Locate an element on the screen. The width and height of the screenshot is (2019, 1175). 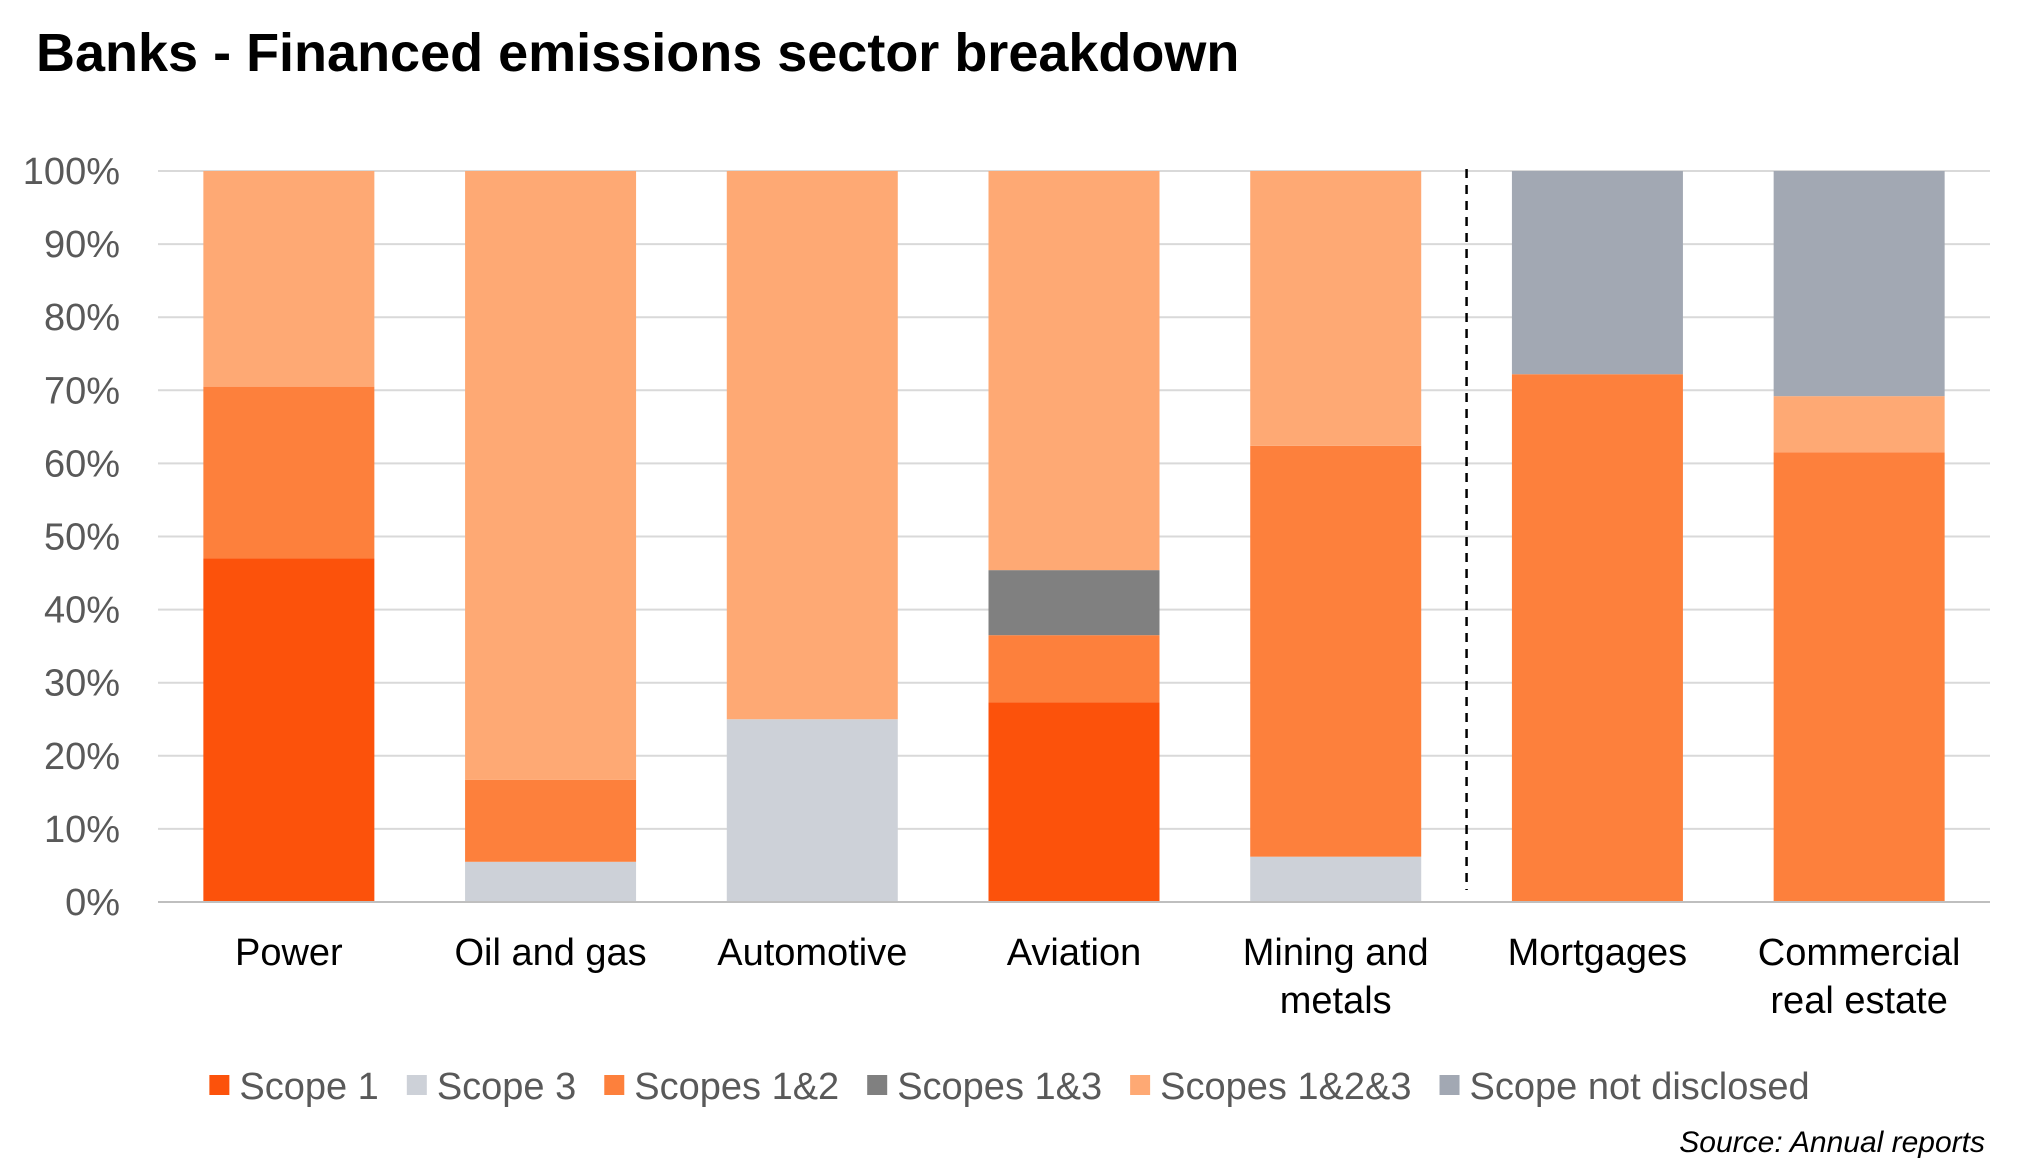
y-tick-label: 100% is located at coordinates (71, 172).